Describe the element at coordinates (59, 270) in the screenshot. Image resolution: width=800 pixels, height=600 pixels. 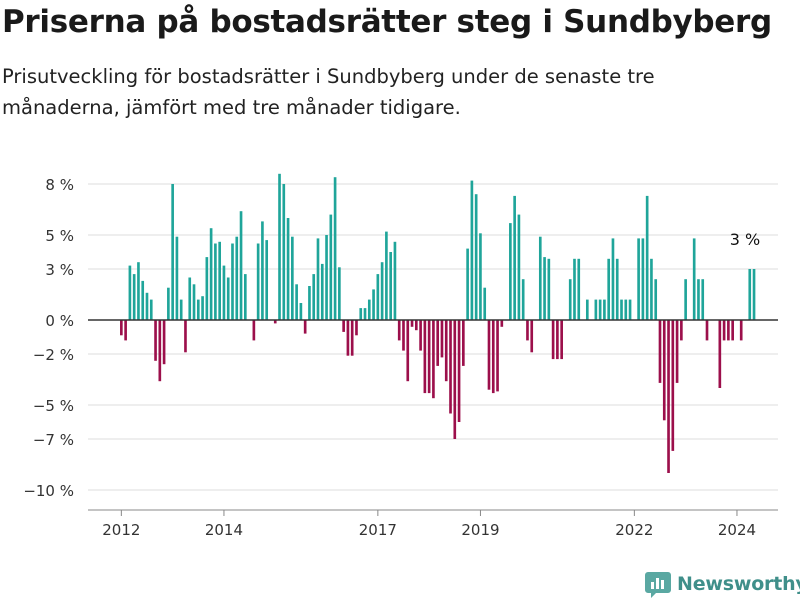
I see `y-tick-label: 3 %` at that location.